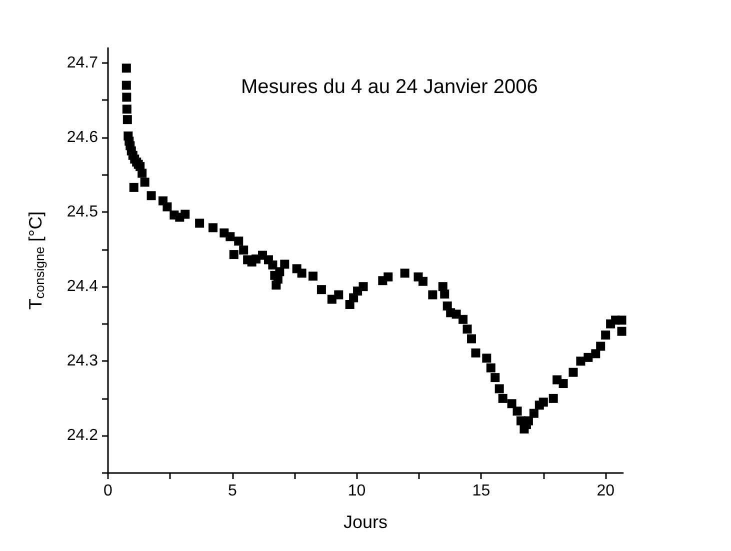 This screenshot has width=731, height=551. What do you see at coordinates (357, 491) in the screenshot?
I see `x-tick-label: 10` at bounding box center [357, 491].